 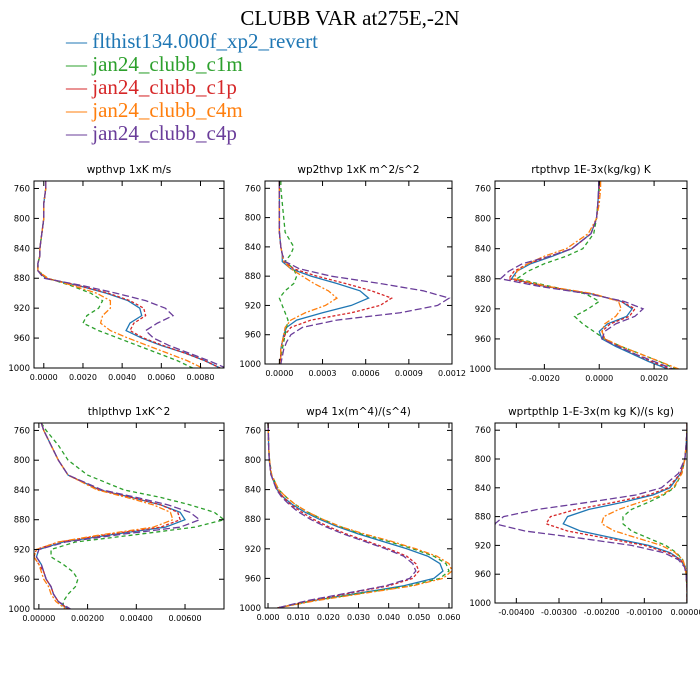 What do you see at coordinates (591, 412) in the screenshot?
I see `panel-title: wprtpthlp 1-E-3x(m kg K)/(s kg)` at bounding box center [591, 412].